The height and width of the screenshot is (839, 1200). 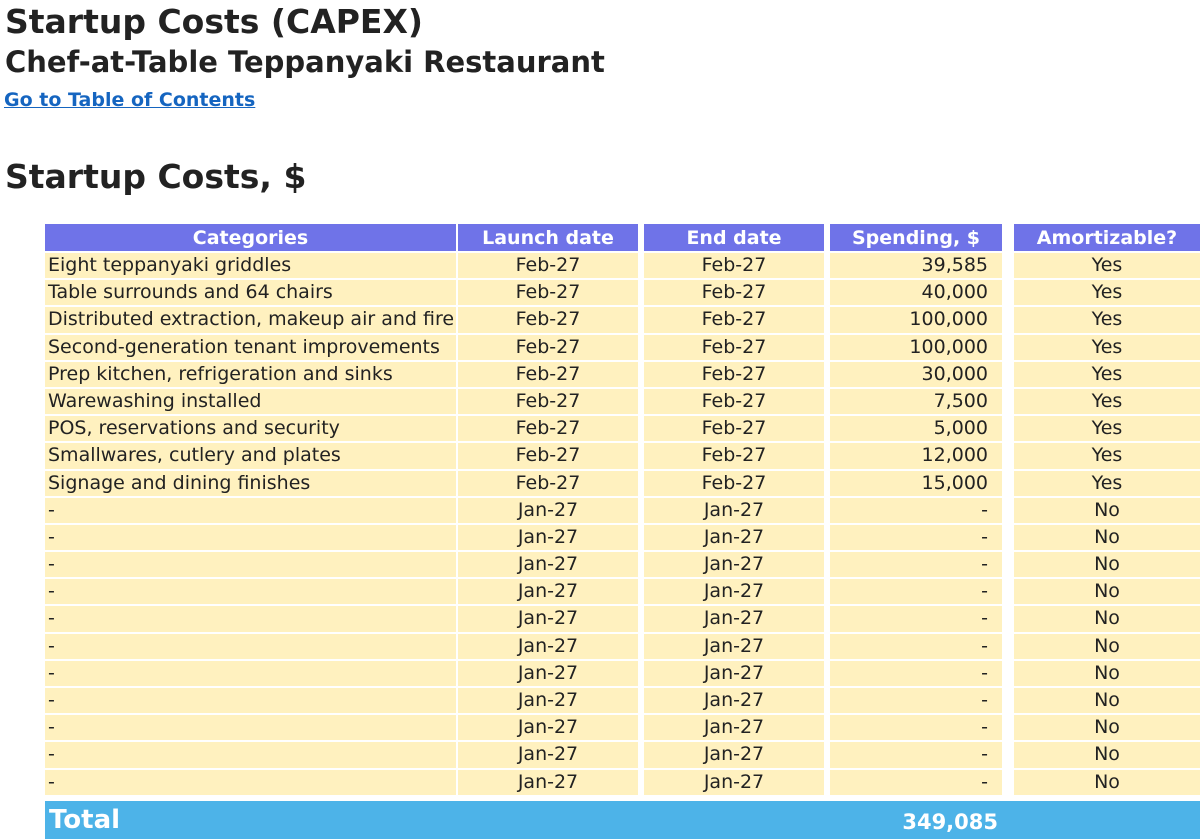 What do you see at coordinates (250, 347) in the screenshot?
I see `category-cell: Second-generation tenant improvements` at bounding box center [250, 347].